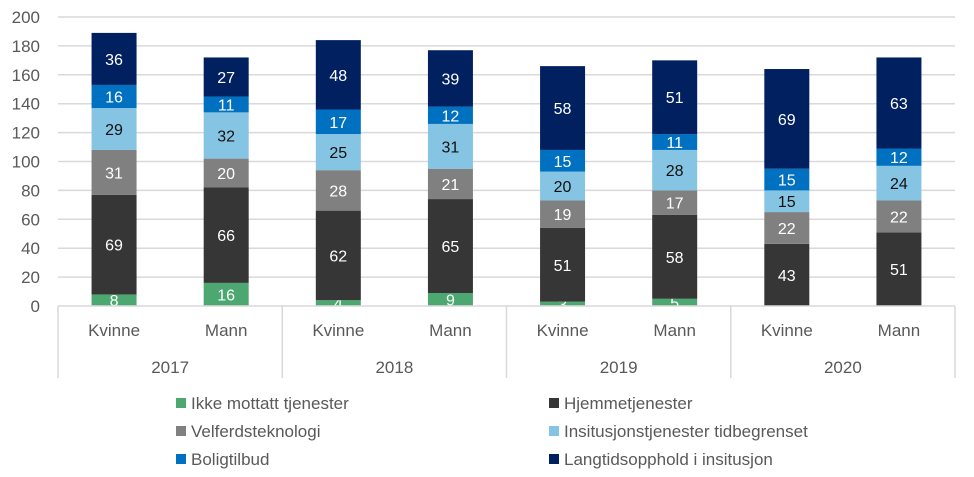  Describe the element at coordinates (230, 459) in the screenshot. I see `legend-label: Boligtilbud` at that location.